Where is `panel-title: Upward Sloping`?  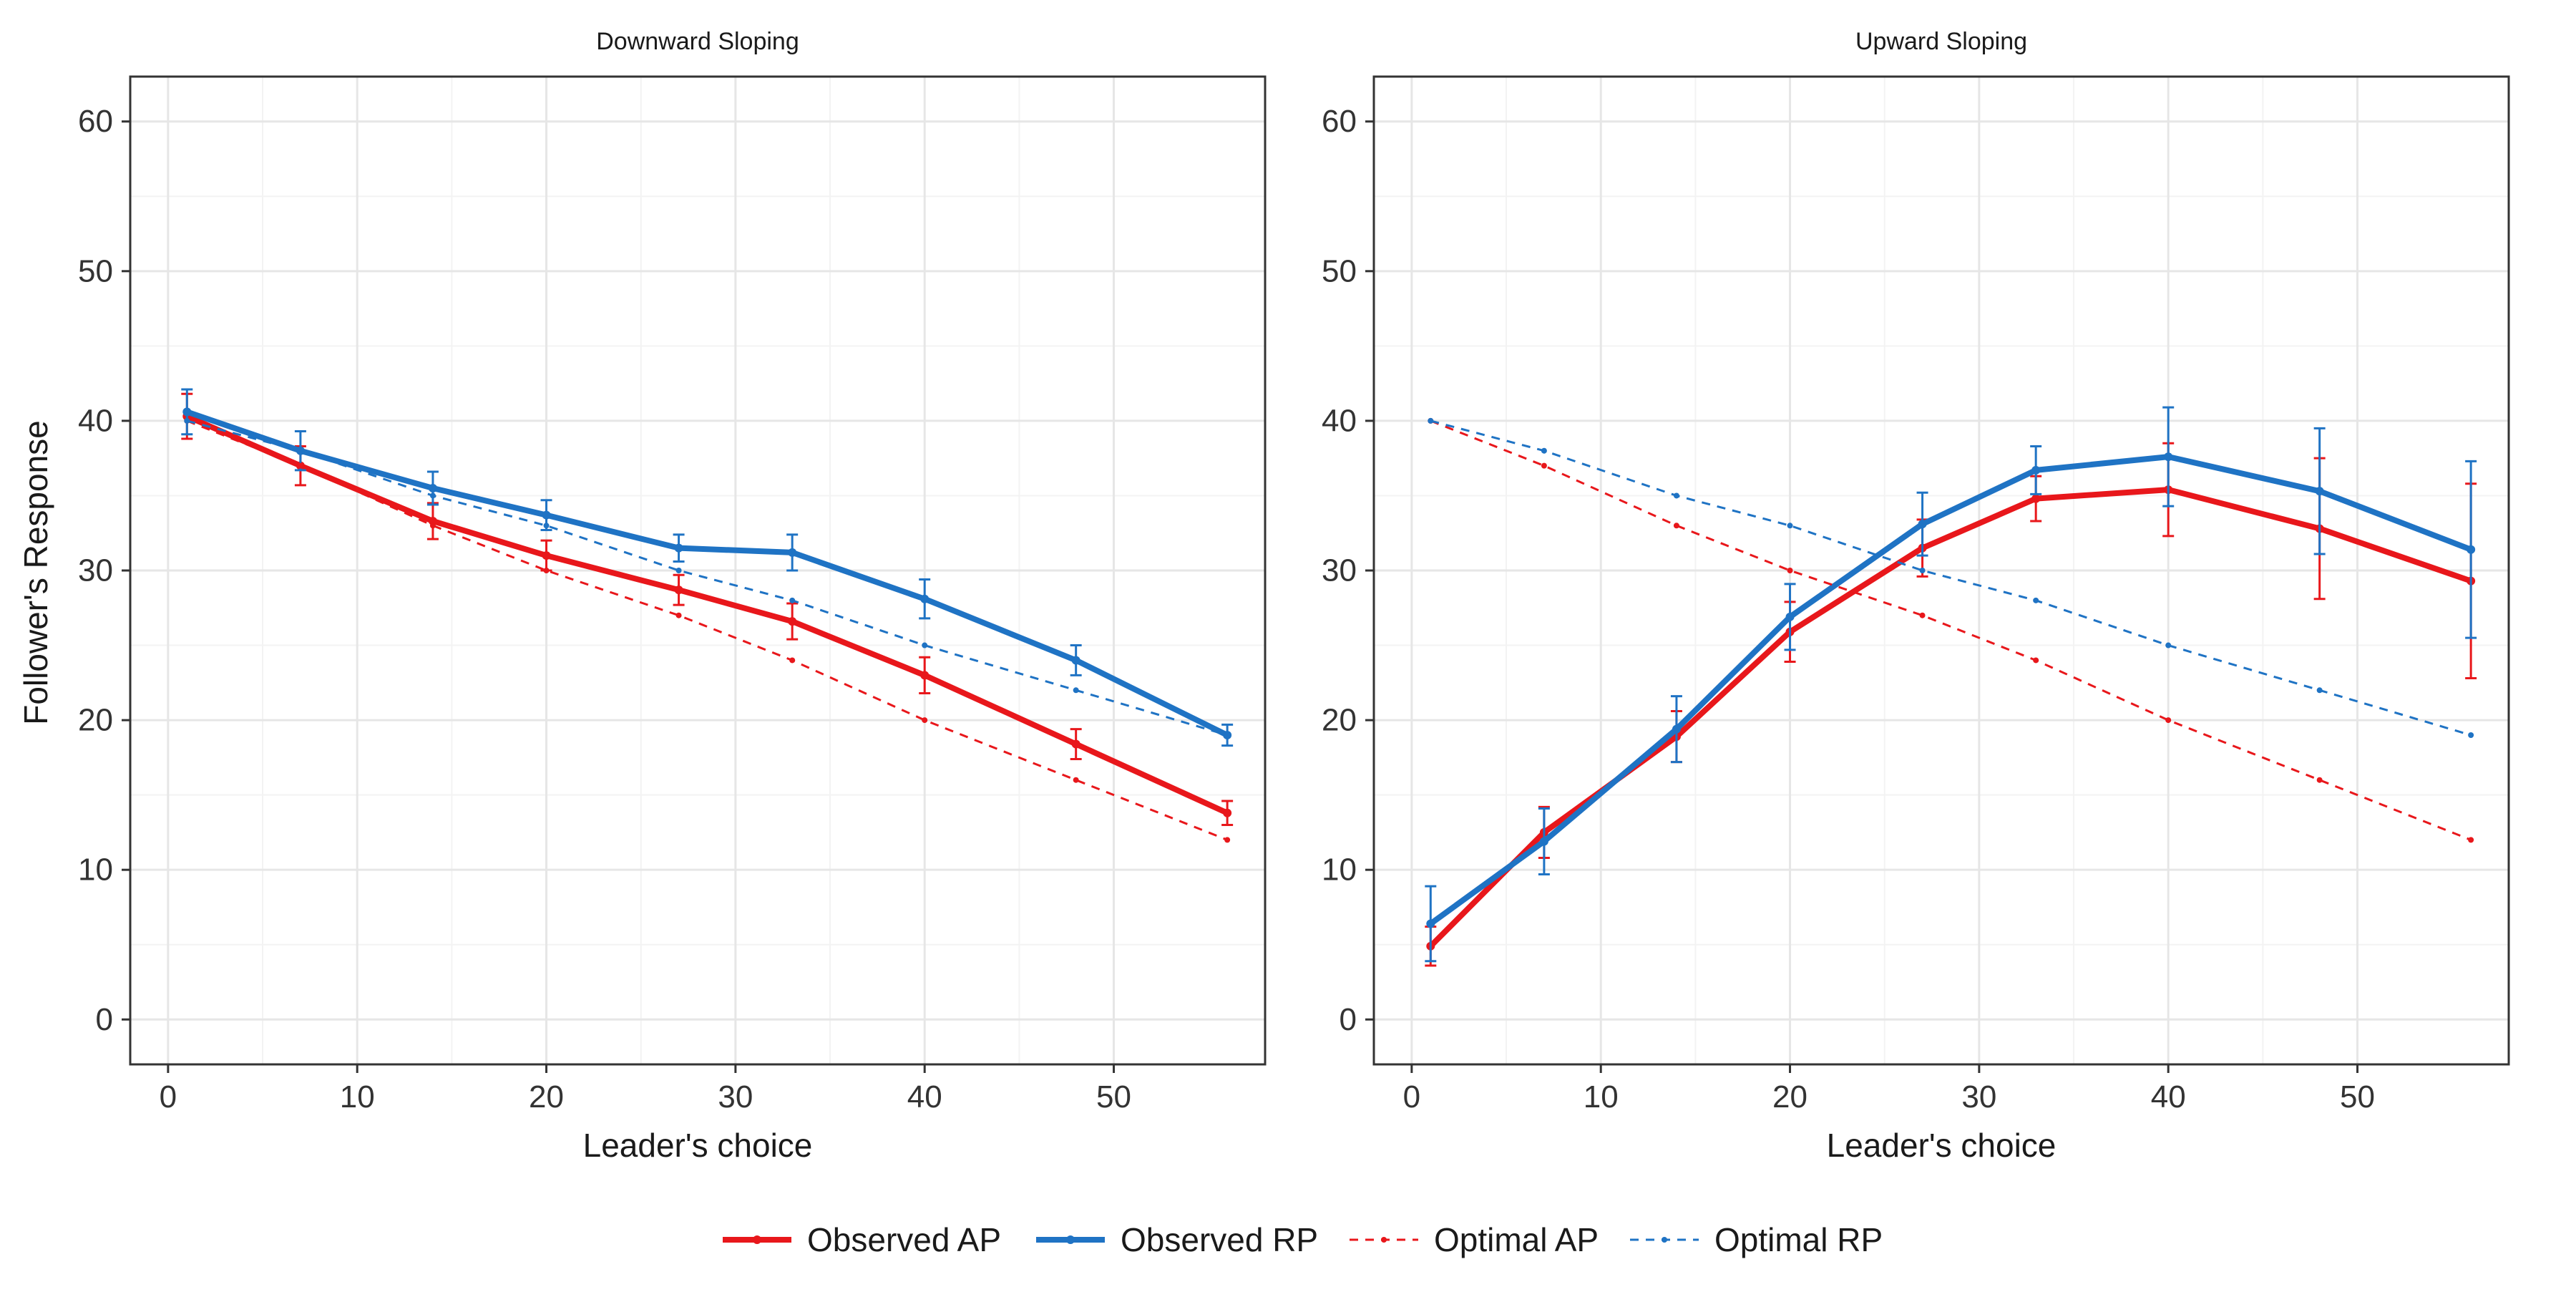 panel-title: Upward Sloping is located at coordinates (1941, 41).